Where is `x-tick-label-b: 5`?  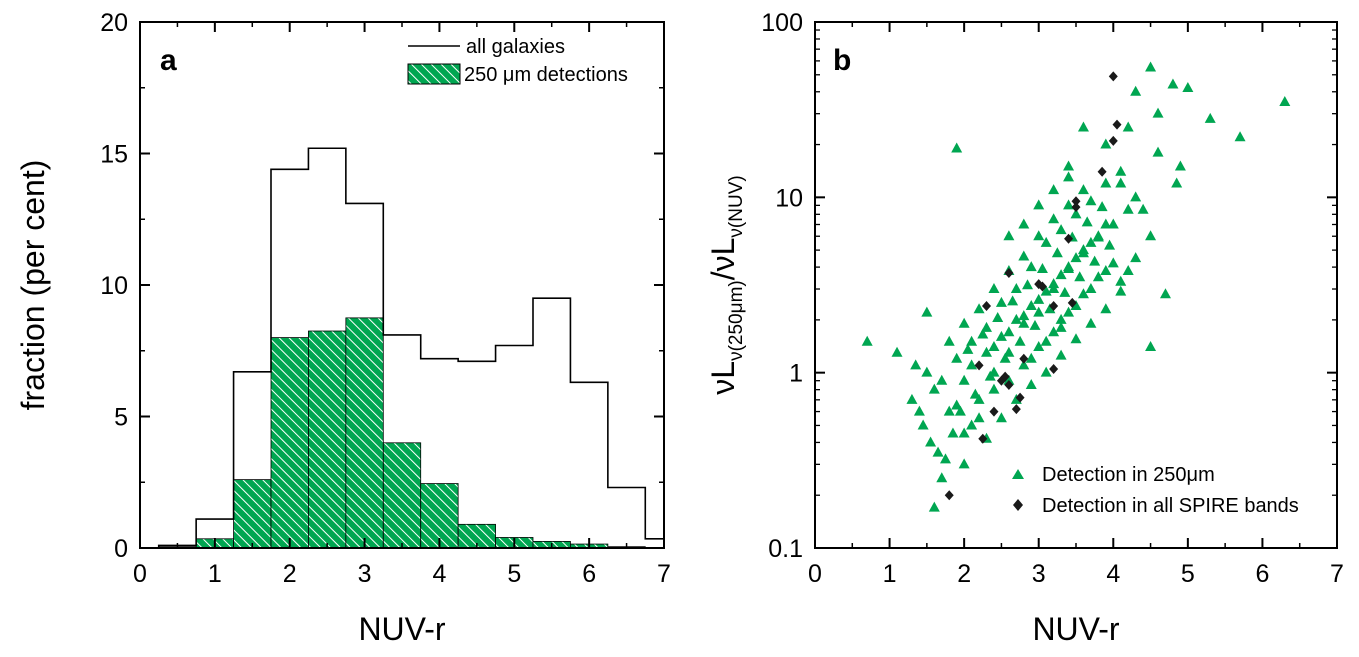
x-tick-label-b: 5 is located at coordinates (1188, 574).